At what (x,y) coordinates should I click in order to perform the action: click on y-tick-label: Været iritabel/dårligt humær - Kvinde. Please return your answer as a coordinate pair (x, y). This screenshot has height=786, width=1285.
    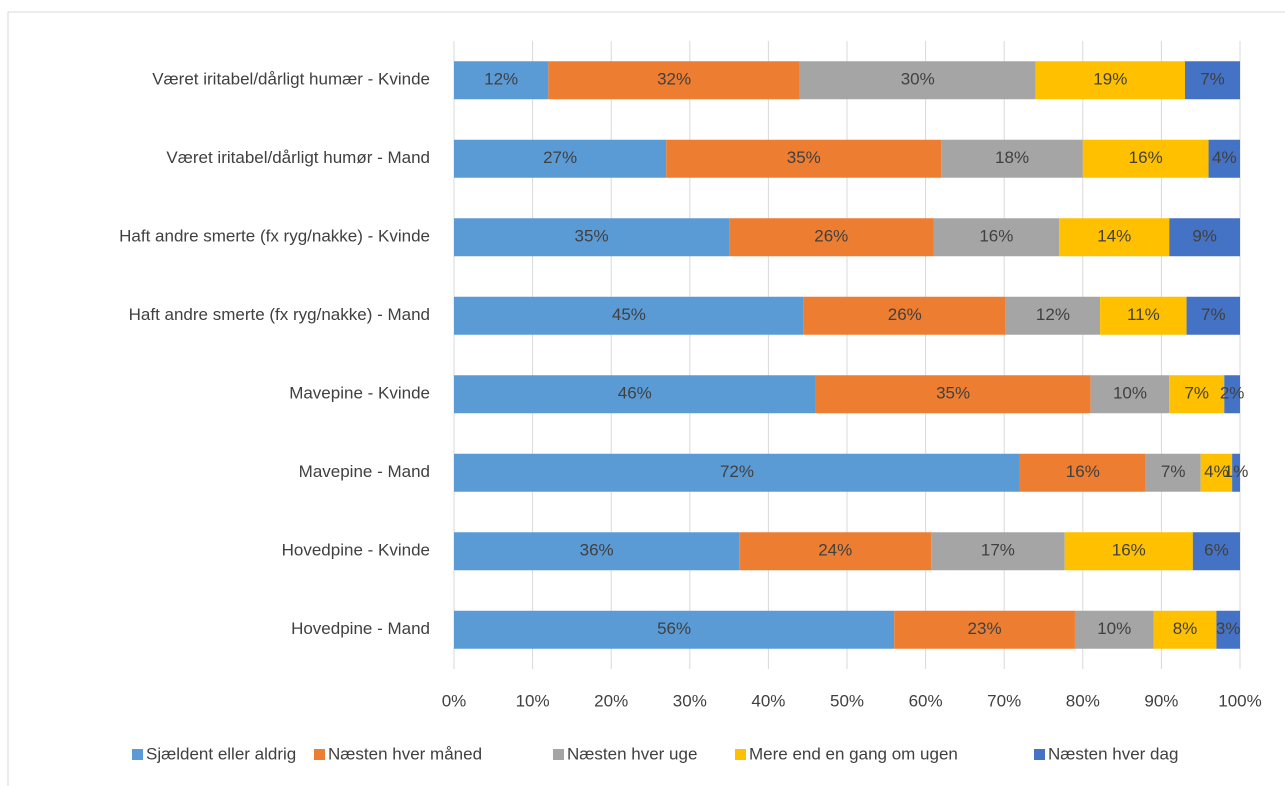
    Looking at the image, I should click on (291, 79).